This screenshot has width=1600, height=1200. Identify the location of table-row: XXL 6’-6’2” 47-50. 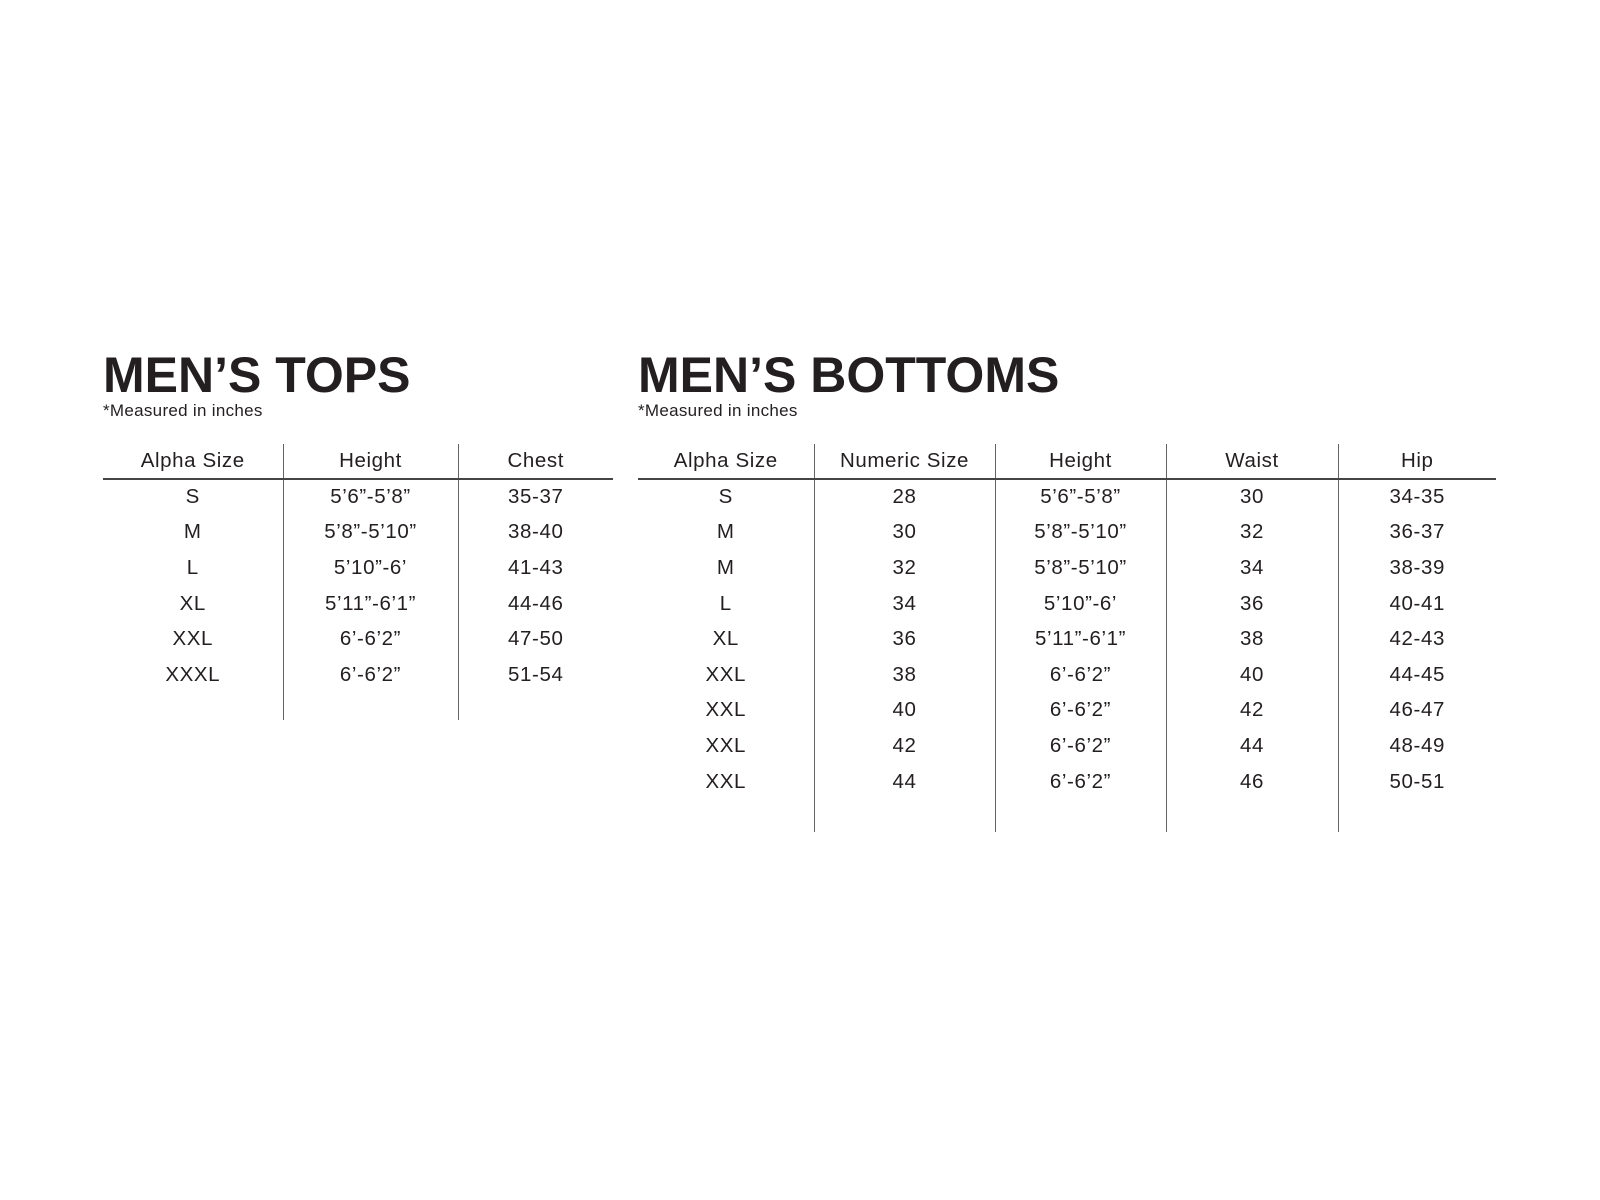
(358, 639).